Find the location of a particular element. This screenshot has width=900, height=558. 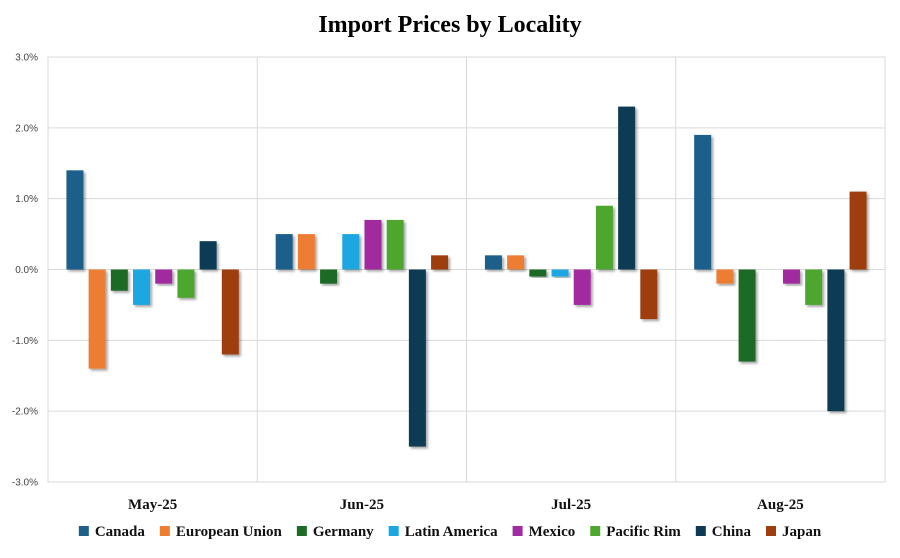

legend-label-japan: Japan is located at coordinates (802, 532).